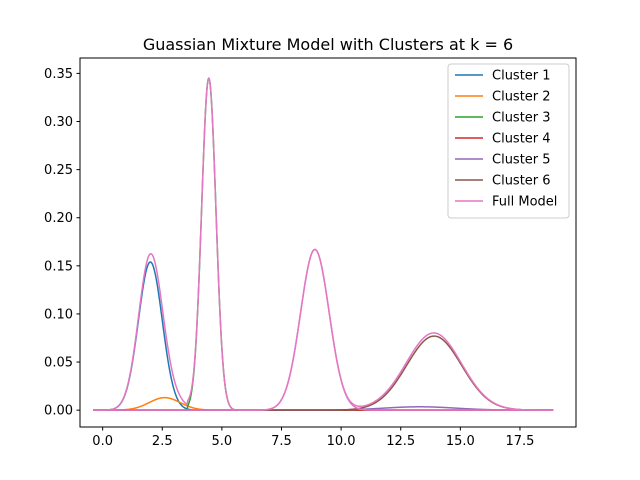 Image resolution: width=640 pixels, height=480 pixels. What do you see at coordinates (62, 243) in the screenshot?
I see `y-axis: 0.00 0.05 0.10 0.15 0.20 0.25 0.30 0.35` at bounding box center [62, 243].